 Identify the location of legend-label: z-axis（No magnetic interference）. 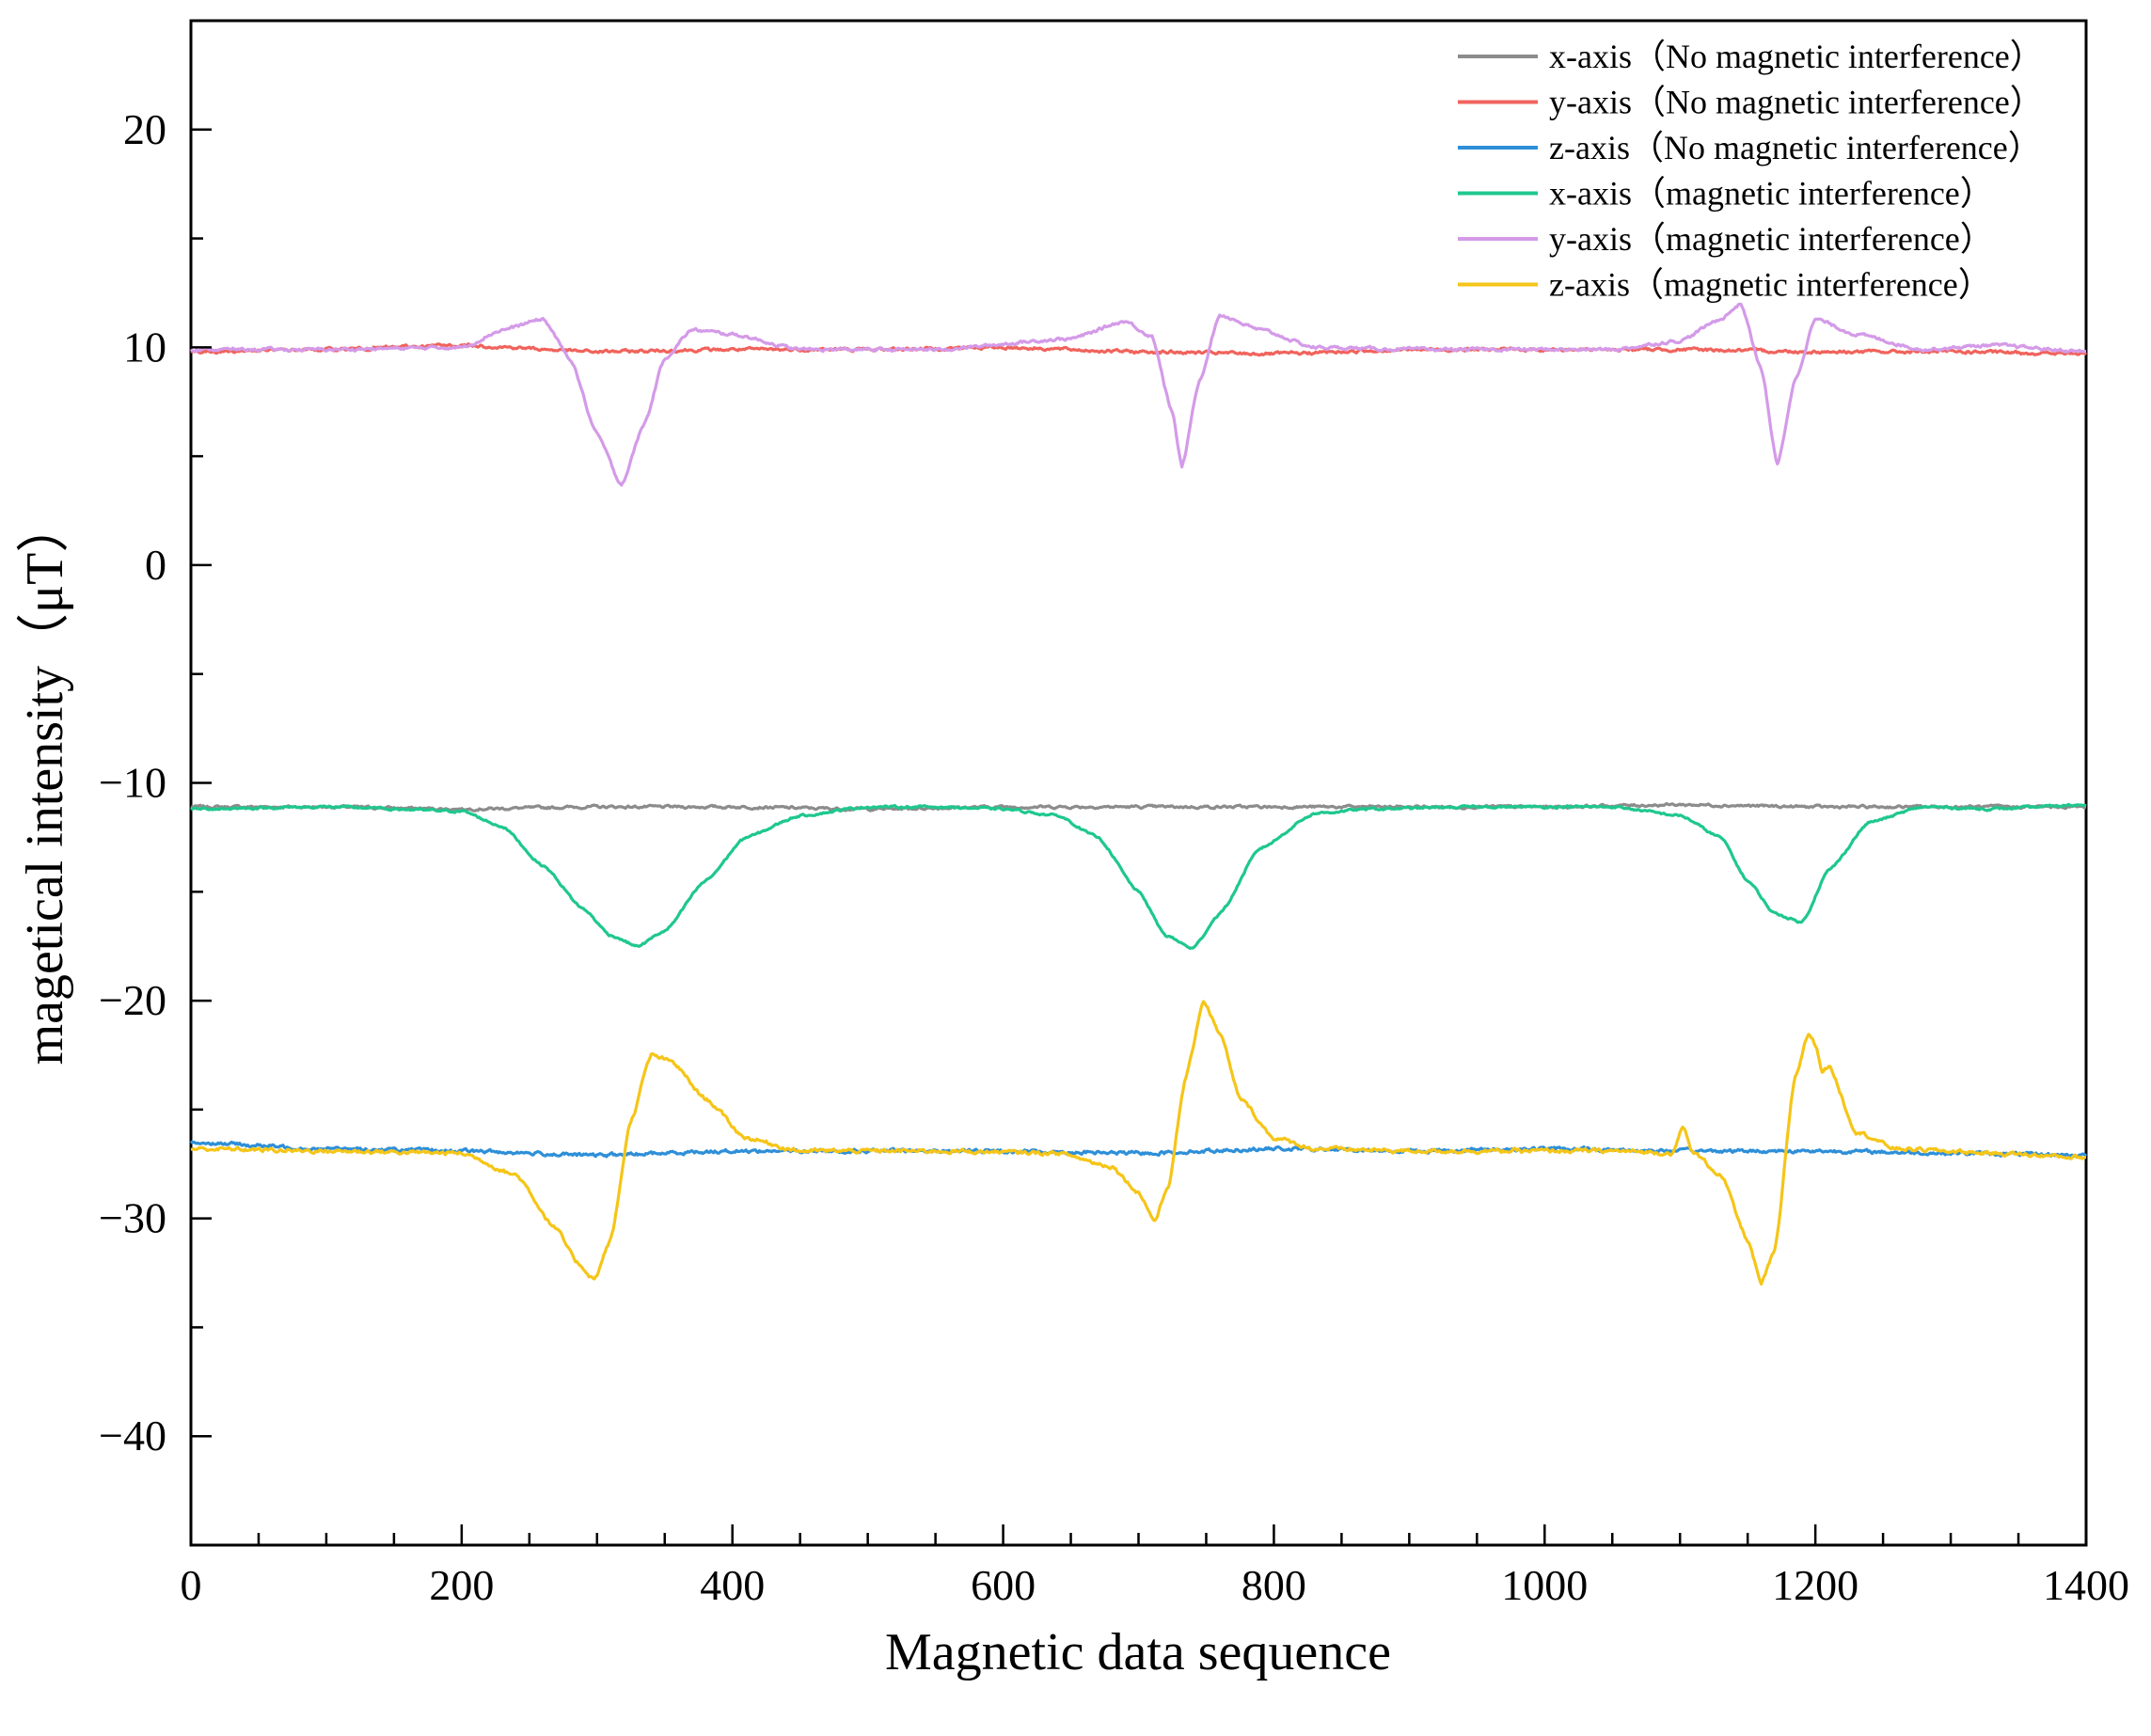
(1795, 147).